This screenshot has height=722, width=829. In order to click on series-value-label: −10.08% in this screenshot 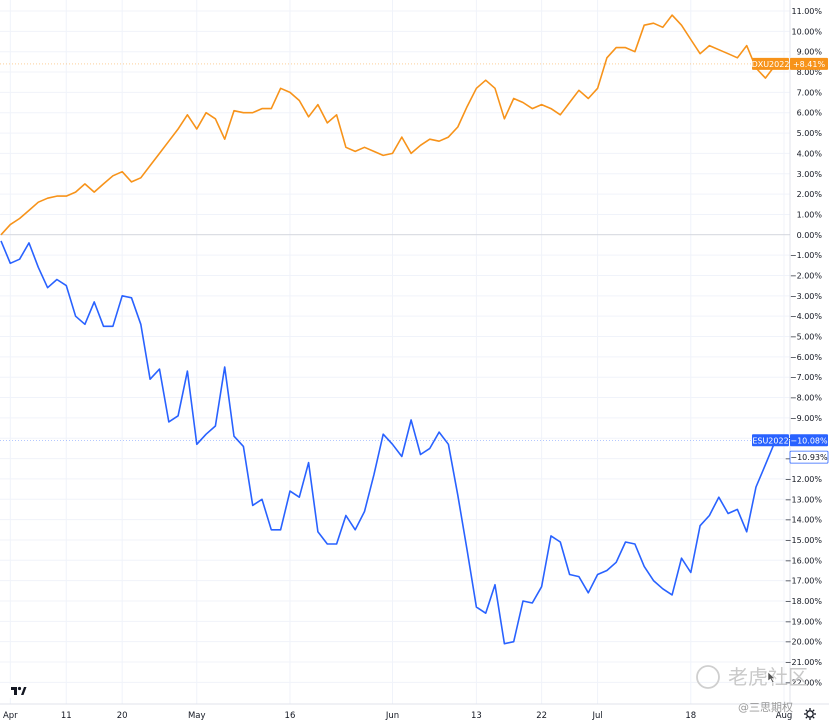, I will do `click(809, 440)`.